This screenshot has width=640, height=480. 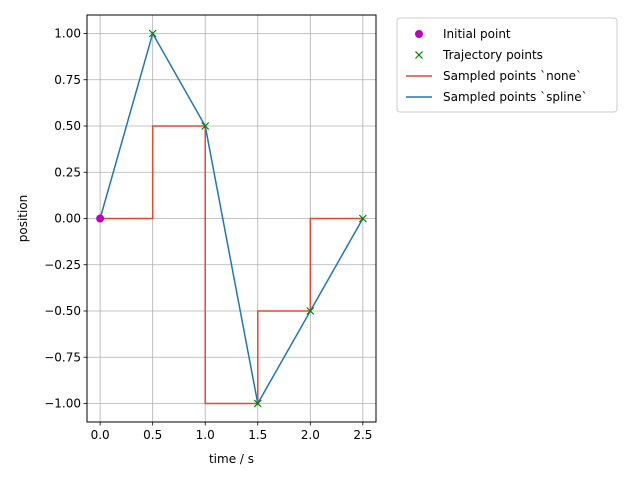 What do you see at coordinates (515, 97) in the screenshot?
I see `legend-label: Sampled points `spline`` at bounding box center [515, 97].